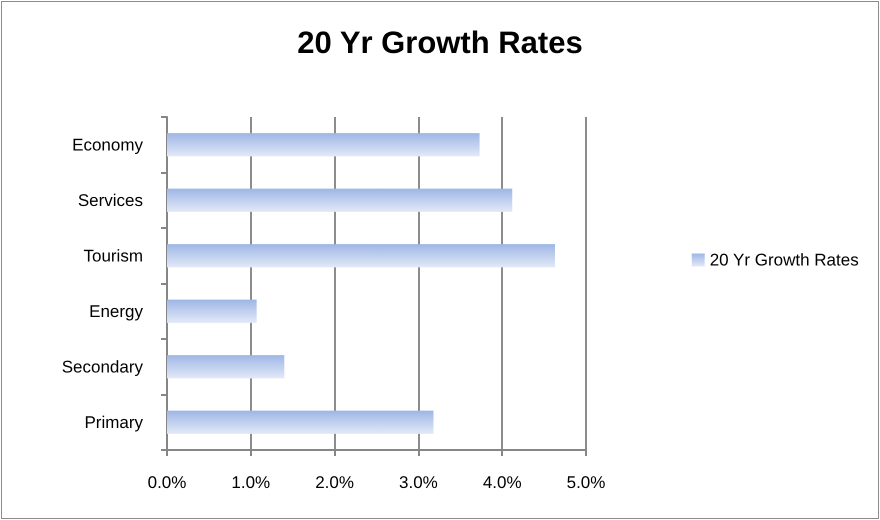 The image size is (880, 520). What do you see at coordinates (114, 422) in the screenshot?
I see `y-tick-label: Primary` at bounding box center [114, 422].